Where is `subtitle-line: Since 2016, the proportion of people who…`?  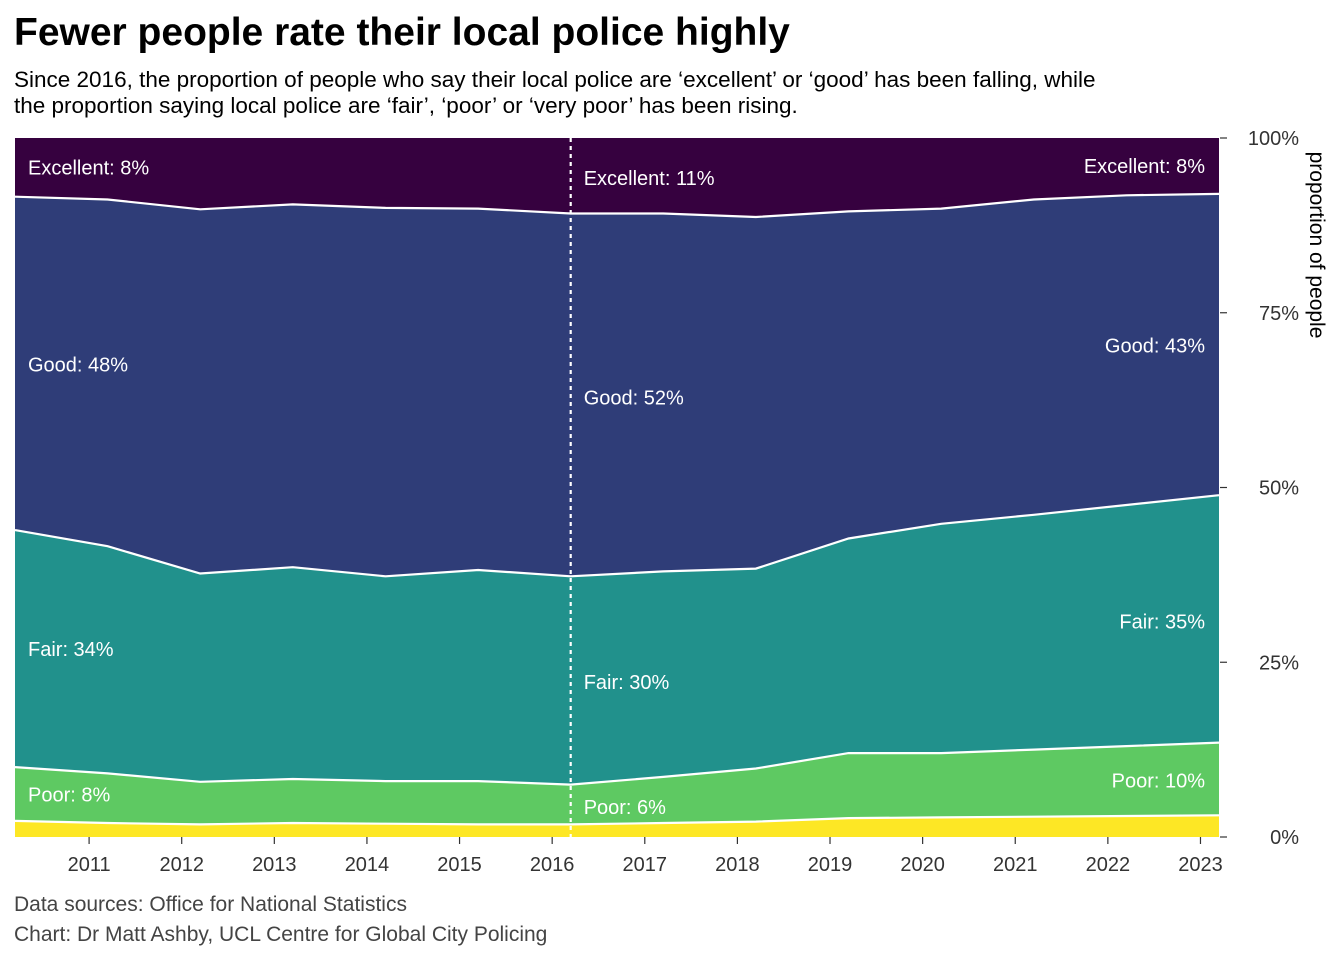 subtitle-line: Since 2016, the proportion of people who… is located at coordinates (555, 79).